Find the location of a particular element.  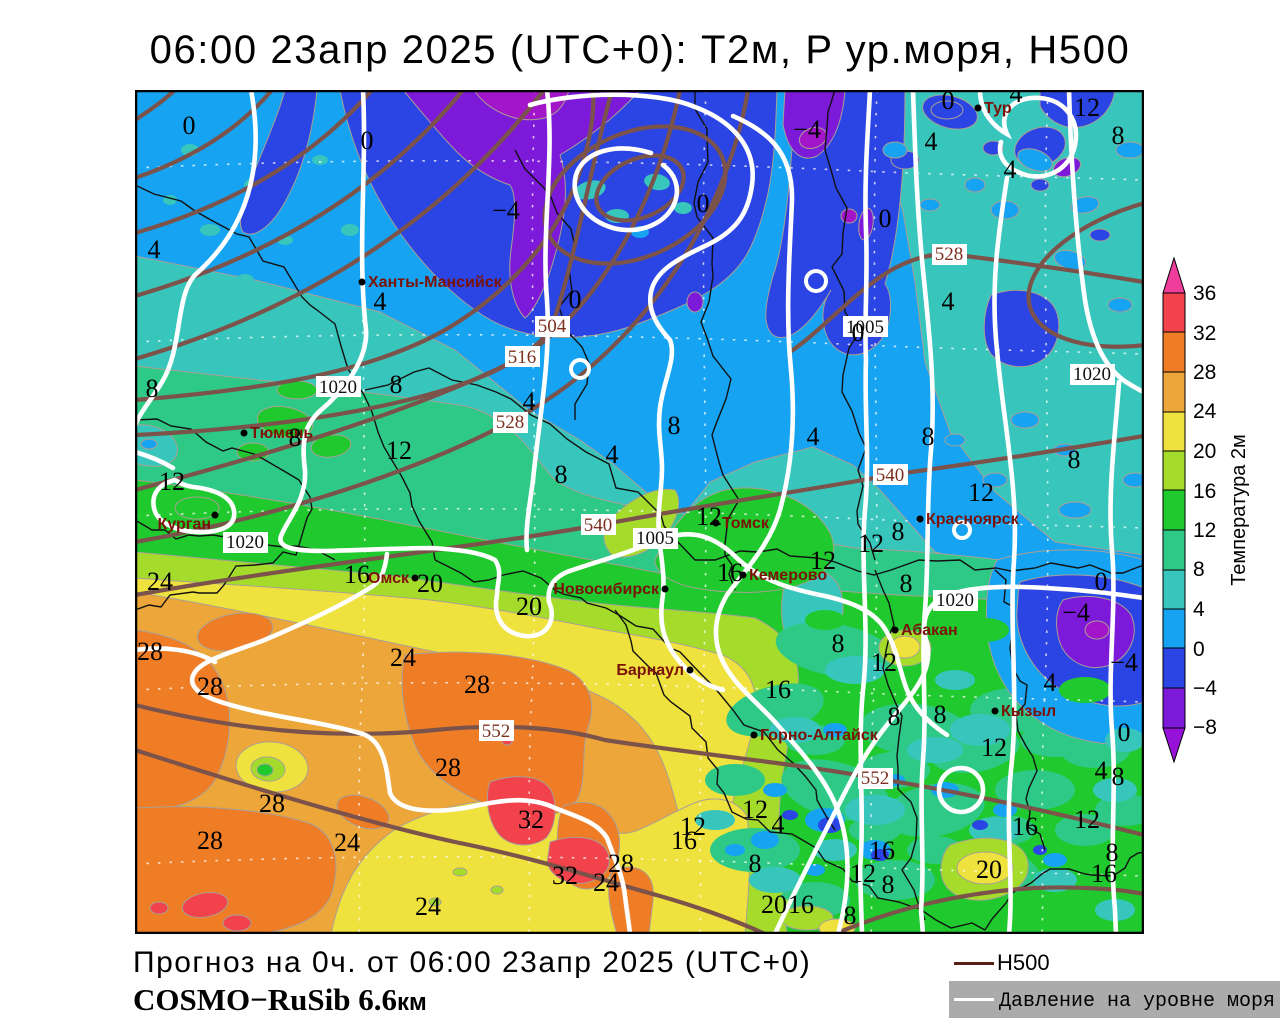

svg-text: Омск is located at coordinates (389, 578).